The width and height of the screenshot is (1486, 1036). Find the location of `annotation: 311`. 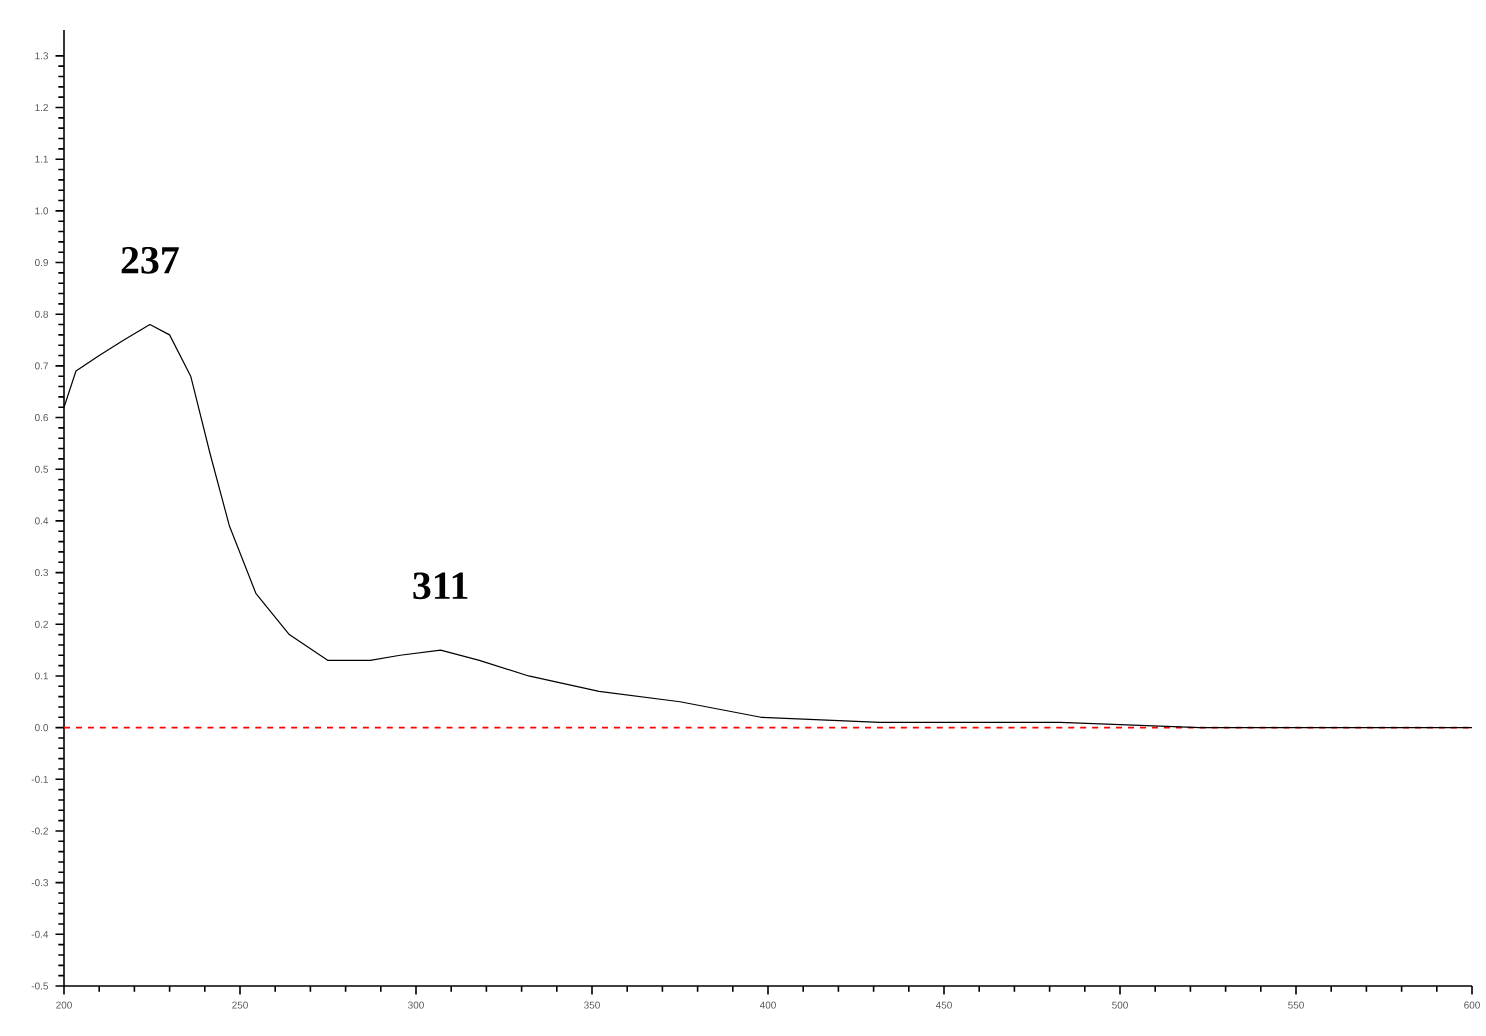

annotation: 311 is located at coordinates (440, 586).